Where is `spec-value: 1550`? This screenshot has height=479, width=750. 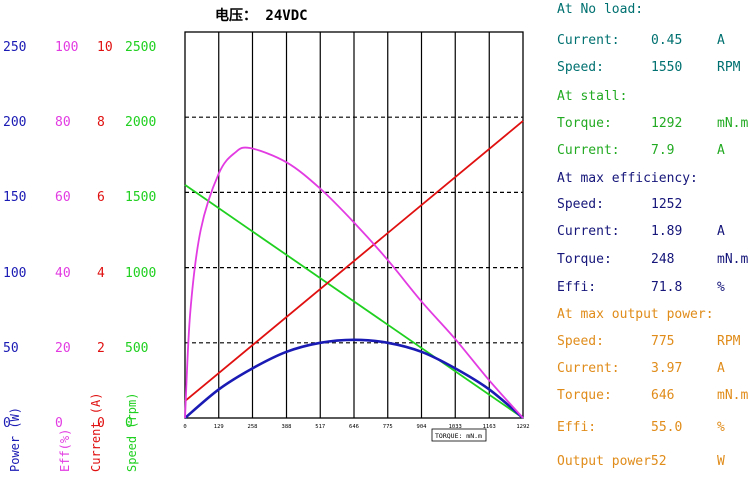
spec-value: 1550 is located at coordinates (667, 67).